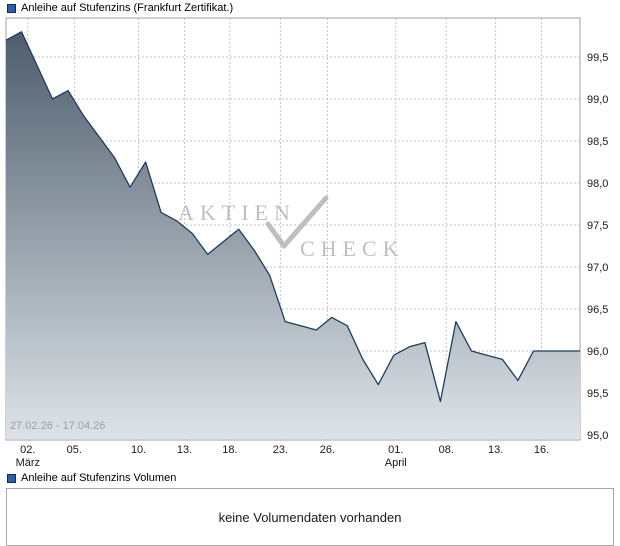 The width and height of the screenshot is (620, 546). I want to click on volume-empty-message: keine Volumendaten vorhanden, so click(310, 517).